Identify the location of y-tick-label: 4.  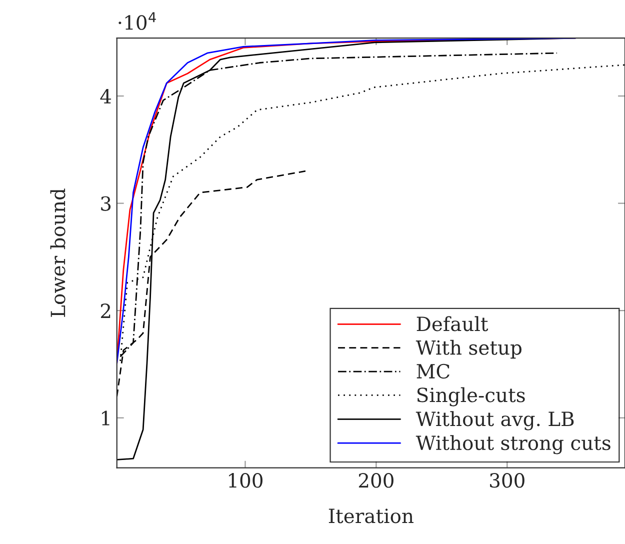
(106, 96).